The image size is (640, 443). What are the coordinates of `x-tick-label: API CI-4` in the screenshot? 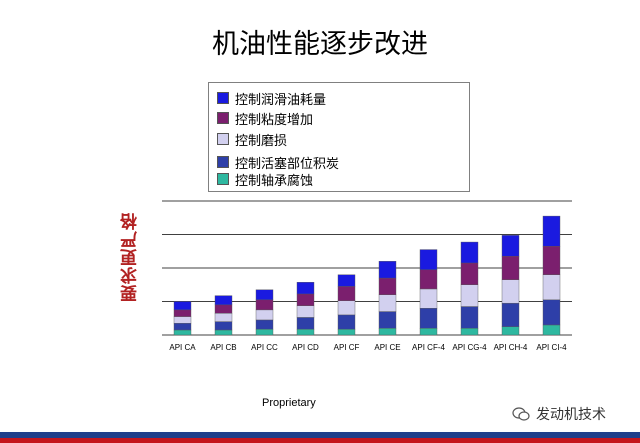 It's located at (551, 347).